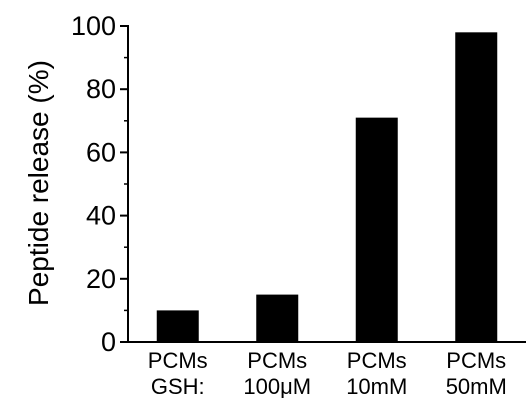 The width and height of the screenshot is (527, 401). What do you see at coordinates (93, 26) in the screenshot?
I see `y-tick-label: 100` at bounding box center [93, 26].